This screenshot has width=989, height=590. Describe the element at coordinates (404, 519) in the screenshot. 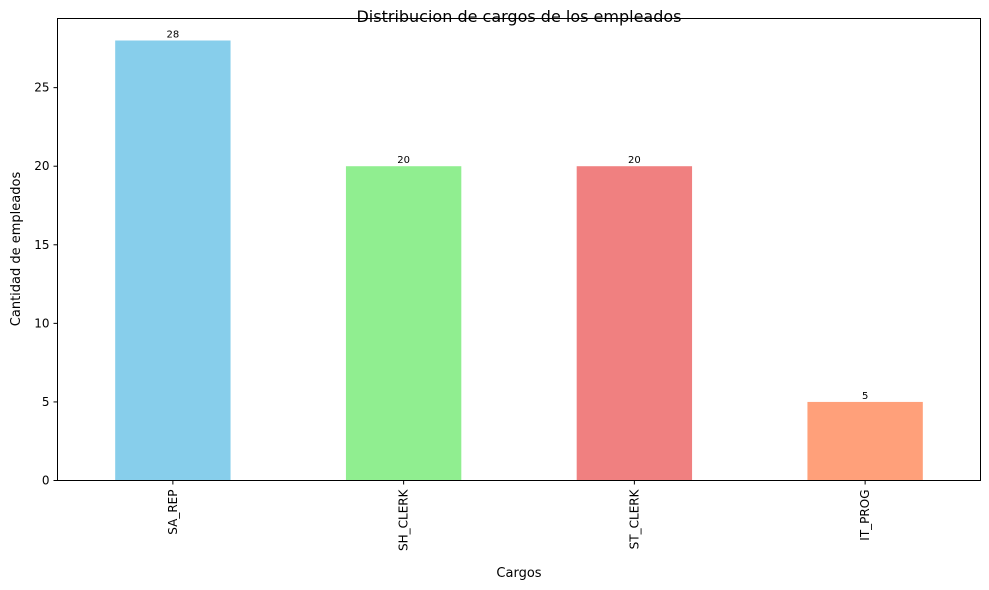

I see `x-tick-label: SH_CLERK` at that location.